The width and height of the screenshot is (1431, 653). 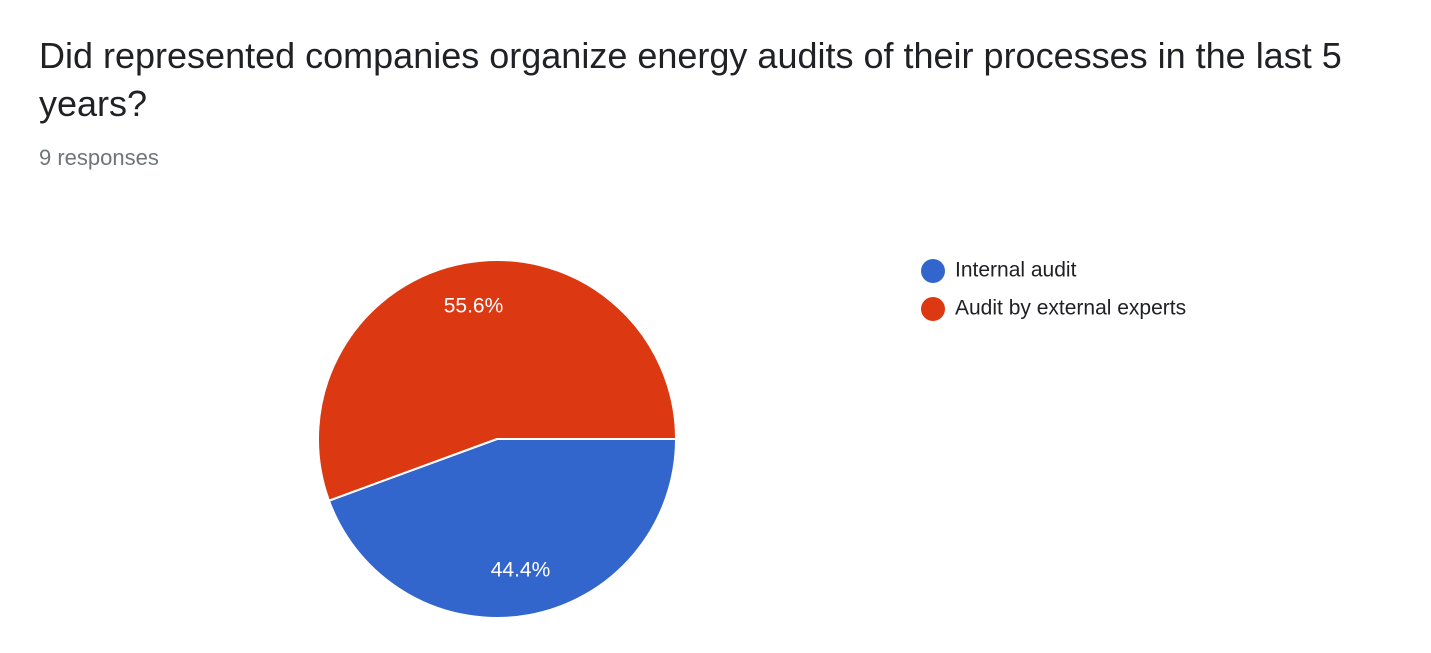 I want to click on chart-subtitle: 9 responses, so click(x=99, y=157).